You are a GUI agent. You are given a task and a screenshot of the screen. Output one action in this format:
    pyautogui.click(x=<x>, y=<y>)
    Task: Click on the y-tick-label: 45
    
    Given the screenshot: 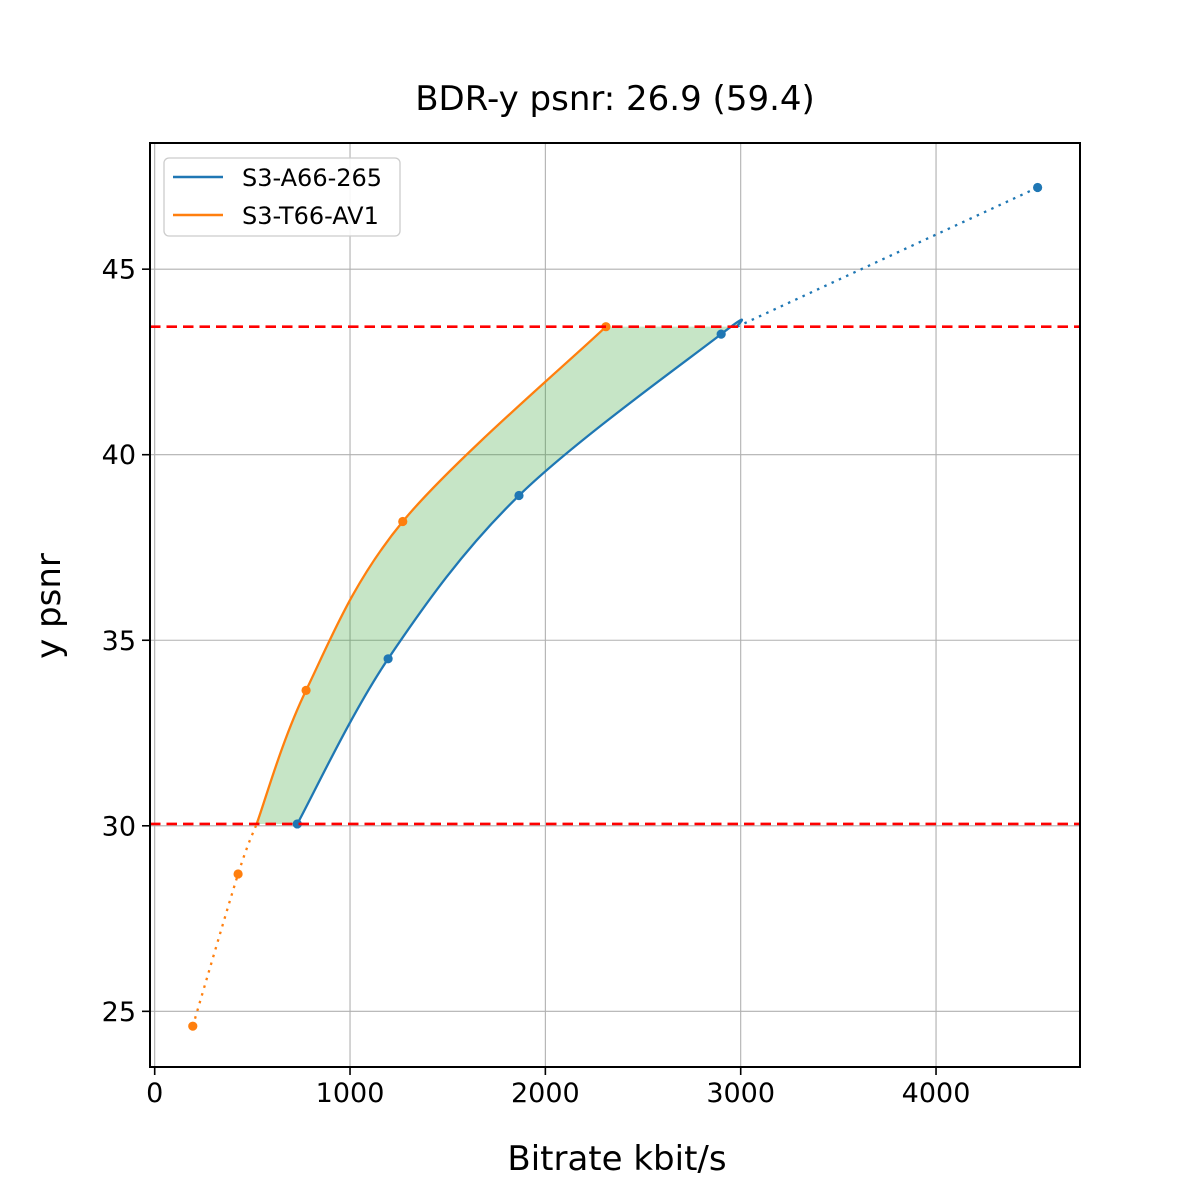 What is the action you would take?
    pyautogui.click(x=119, y=270)
    